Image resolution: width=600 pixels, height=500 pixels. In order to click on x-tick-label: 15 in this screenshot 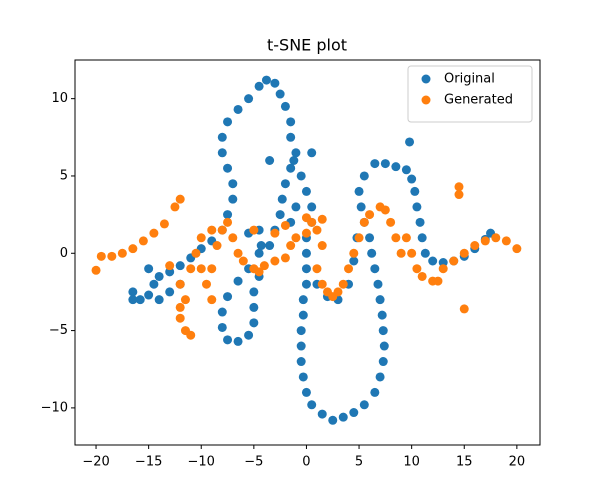, I will do `click(464, 462)`.